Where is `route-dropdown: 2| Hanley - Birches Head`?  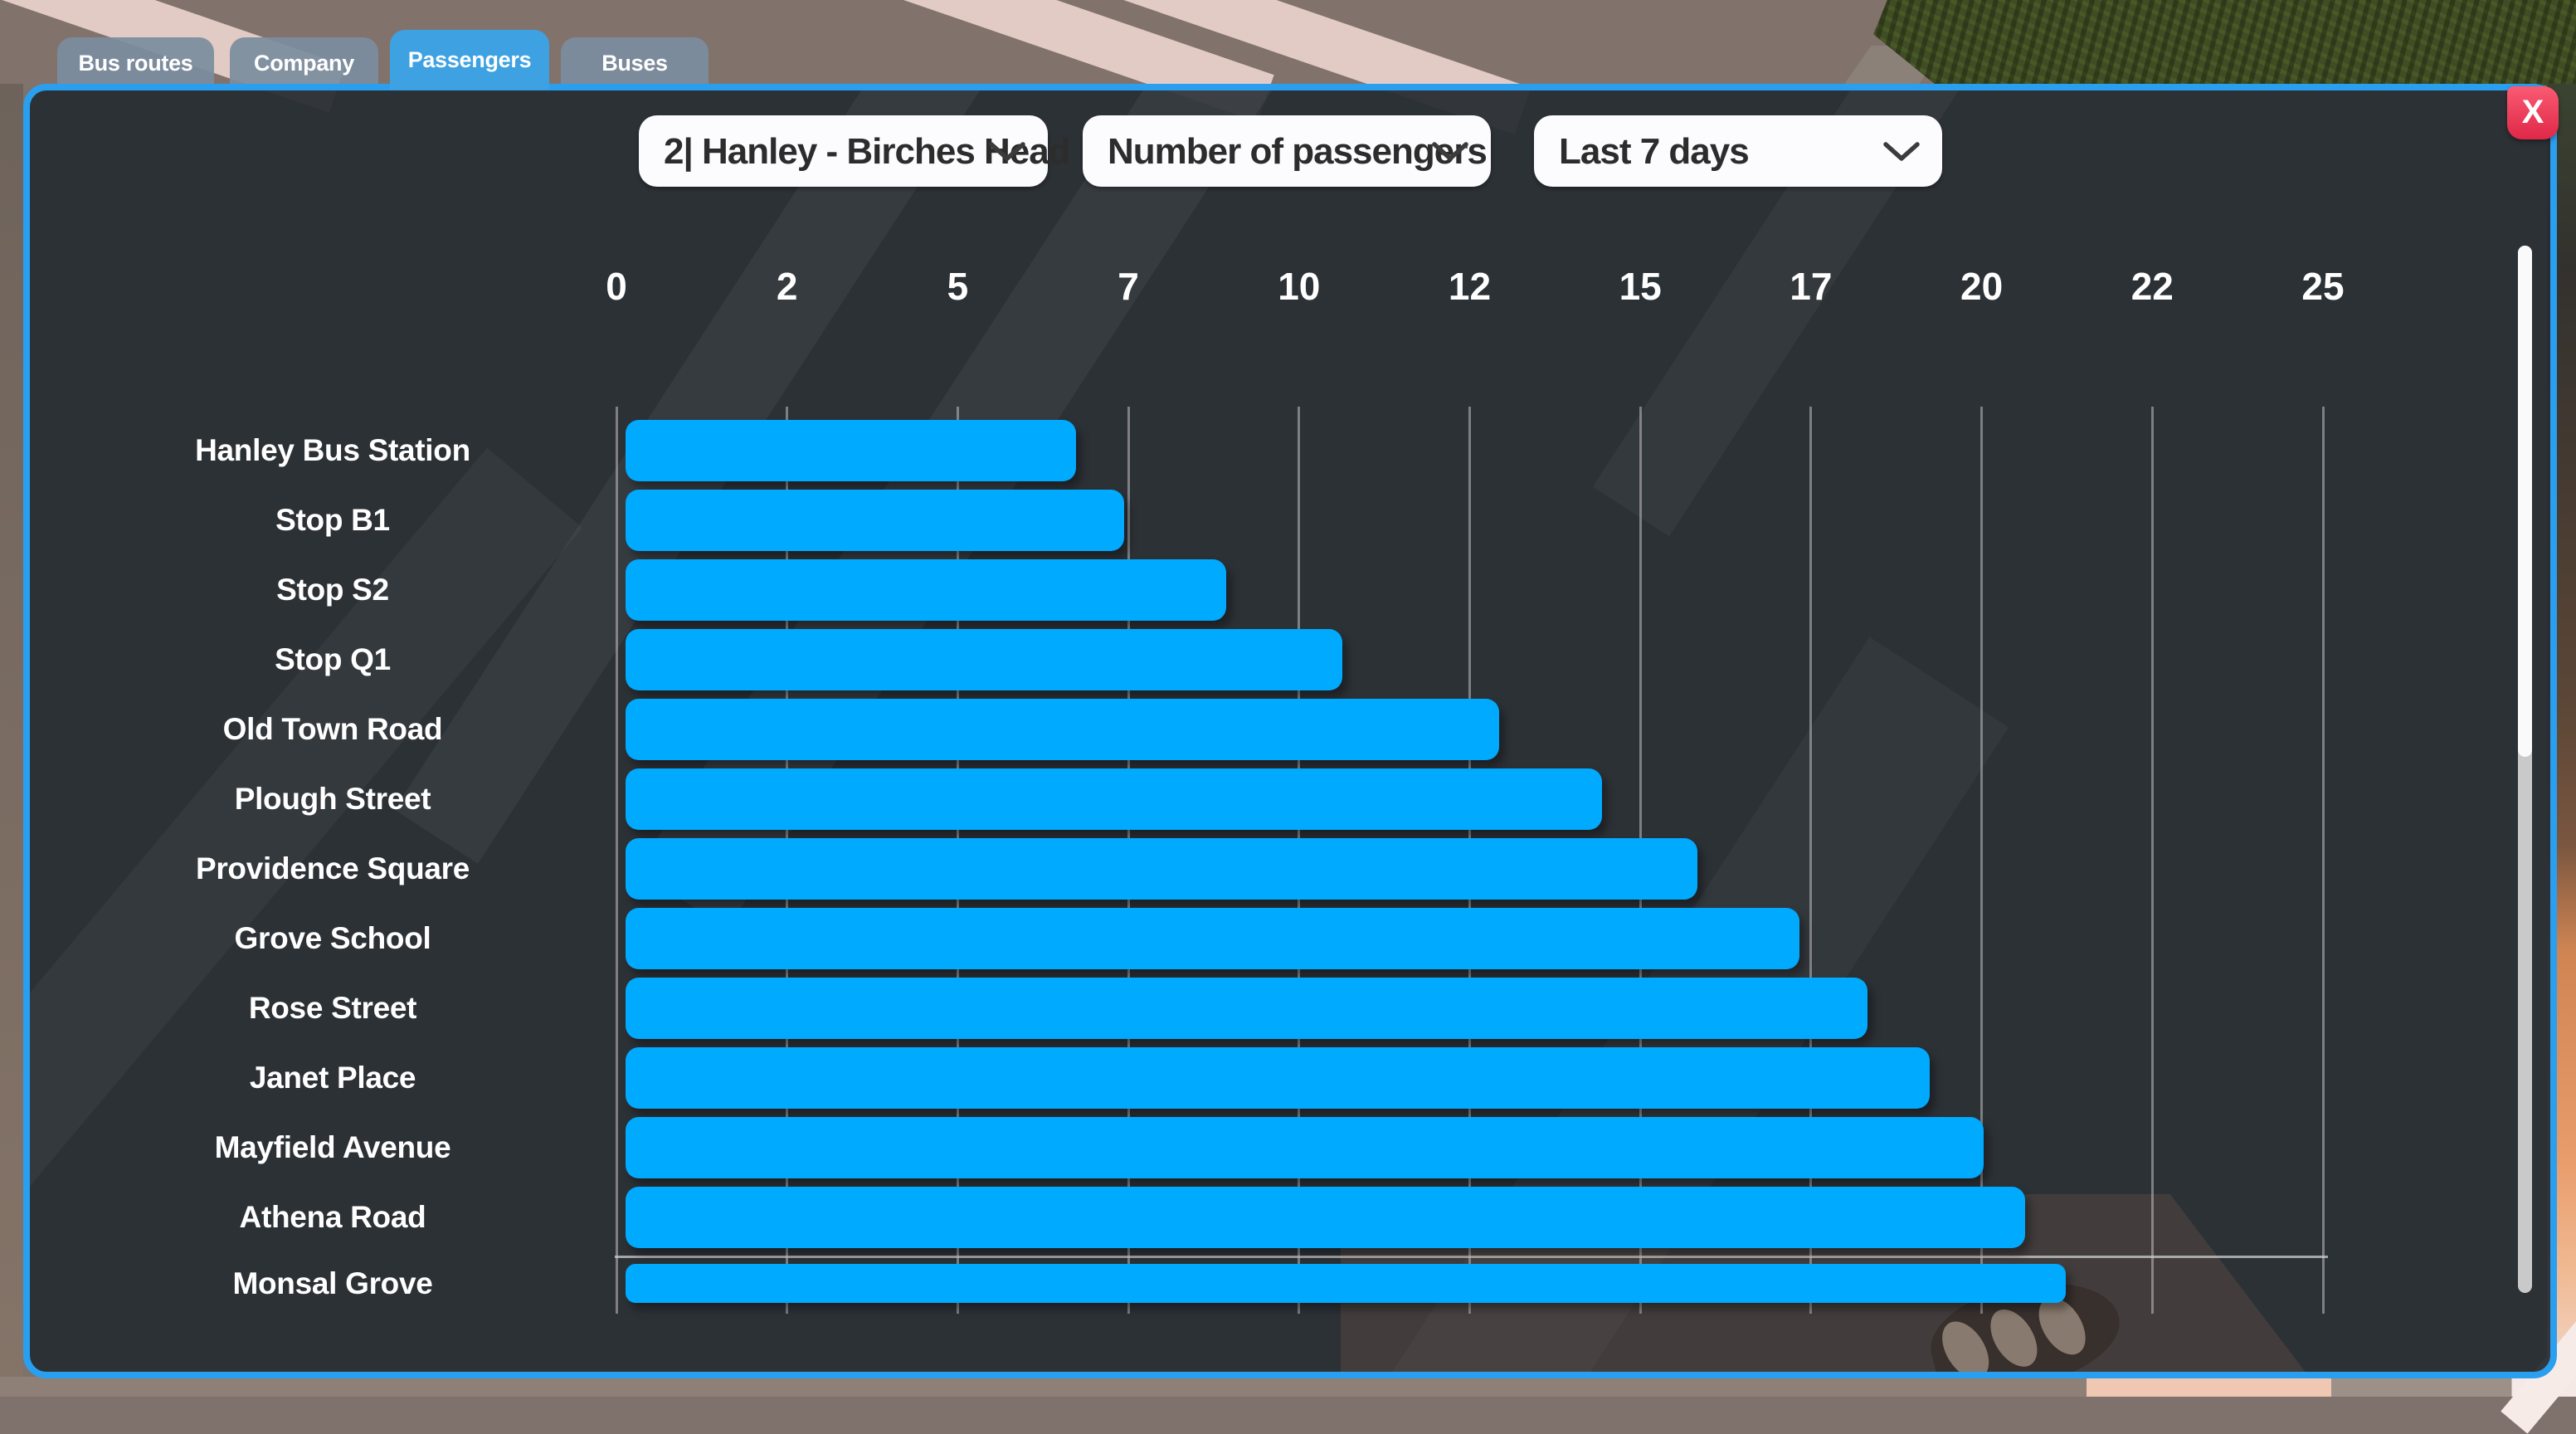 route-dropdown: 2| Hanley - Birches Head is located at coordinates (855, 151).